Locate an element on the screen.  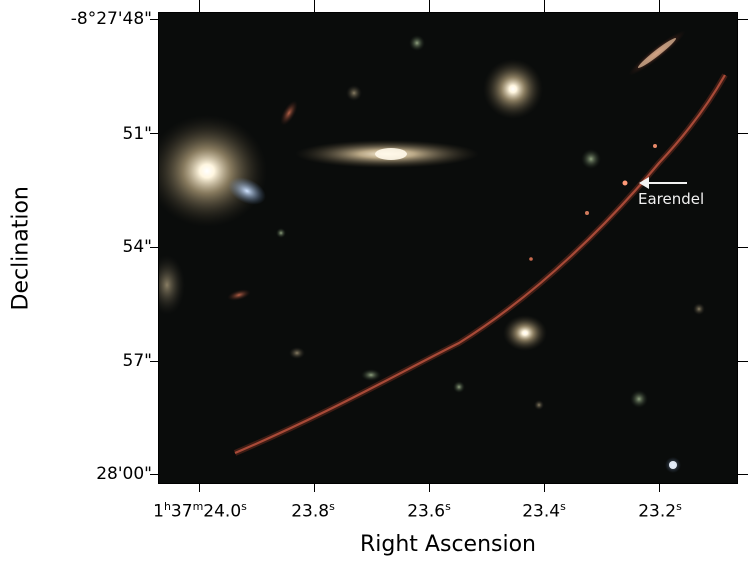
y-axis-title: Declination is located at coordinates (21, 248).